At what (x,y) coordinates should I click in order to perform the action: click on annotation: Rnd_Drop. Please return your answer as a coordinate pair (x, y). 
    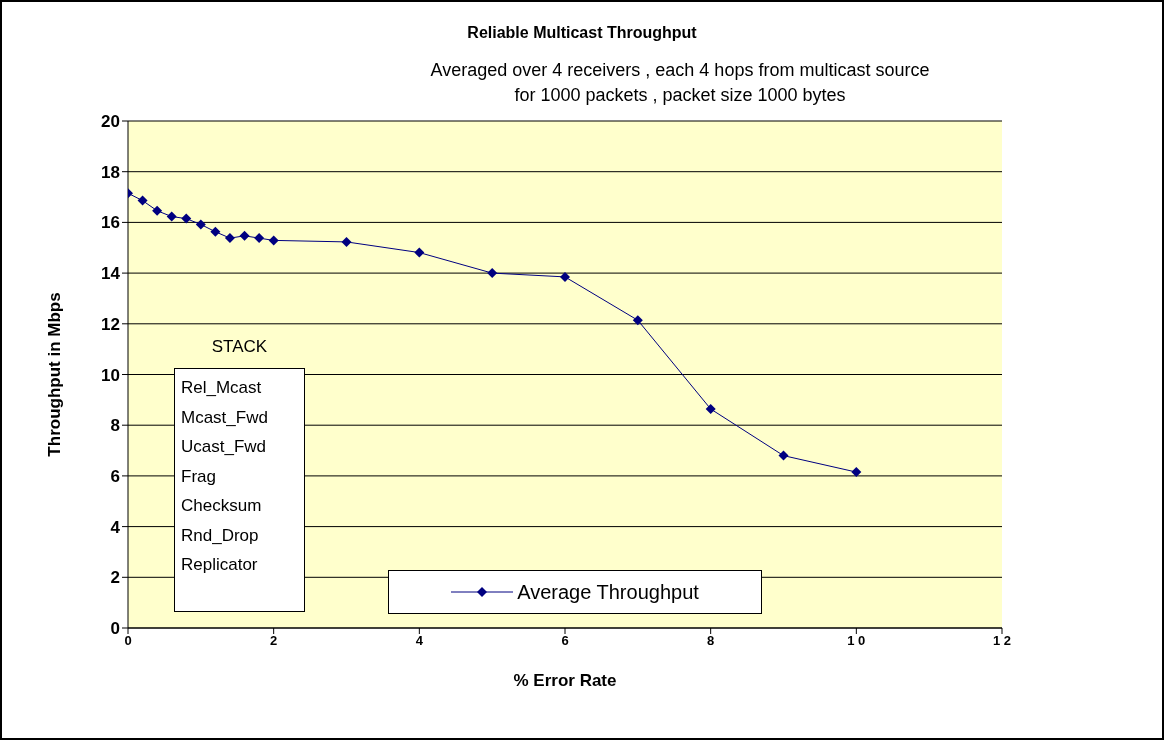
    Looking at the image, I should click on (220, 535).